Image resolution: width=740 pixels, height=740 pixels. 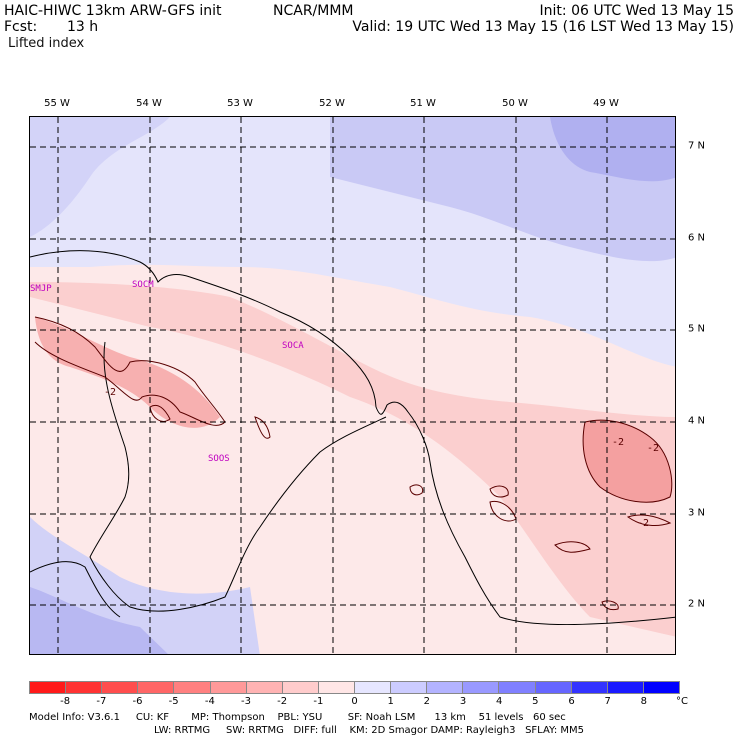 I want to click on lon-label: 49 W, so click(x=606, y=103).